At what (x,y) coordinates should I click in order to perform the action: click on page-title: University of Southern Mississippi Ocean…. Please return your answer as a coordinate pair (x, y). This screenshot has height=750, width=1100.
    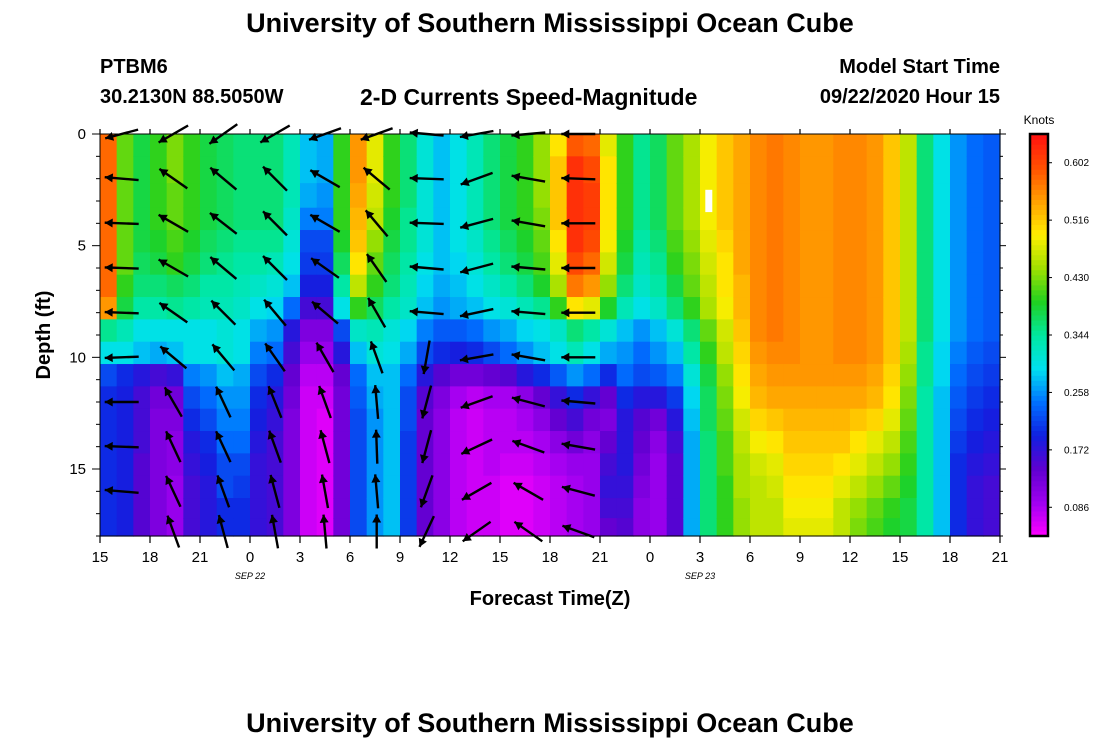
    Looking at the image, I should click on (550, 23).